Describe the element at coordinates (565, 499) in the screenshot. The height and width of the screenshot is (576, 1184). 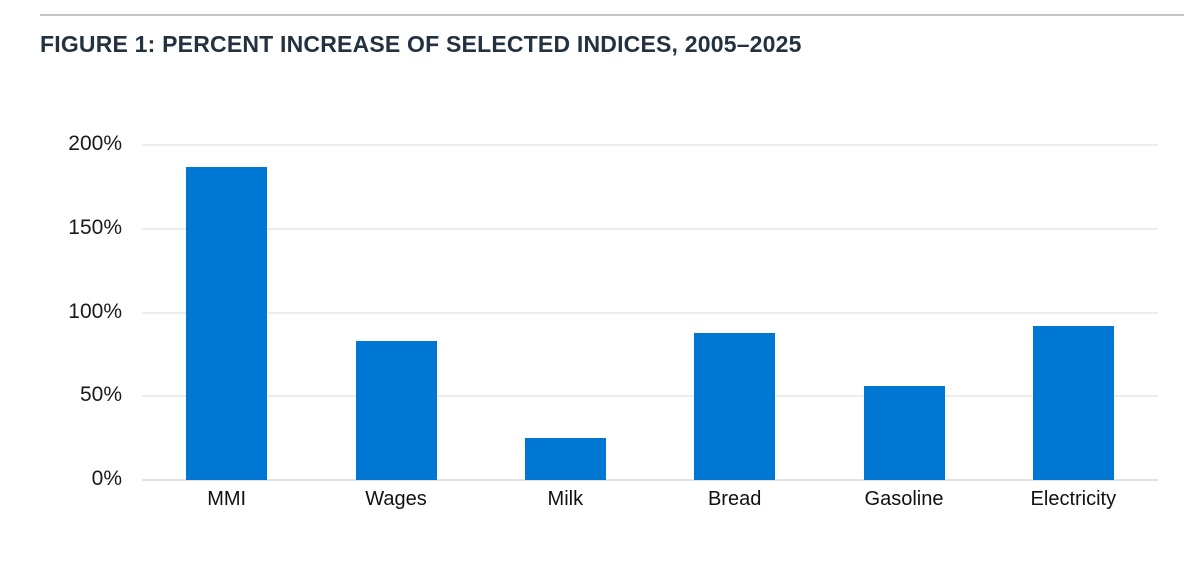
I see `x-axis-category-label: Milk` at that location.